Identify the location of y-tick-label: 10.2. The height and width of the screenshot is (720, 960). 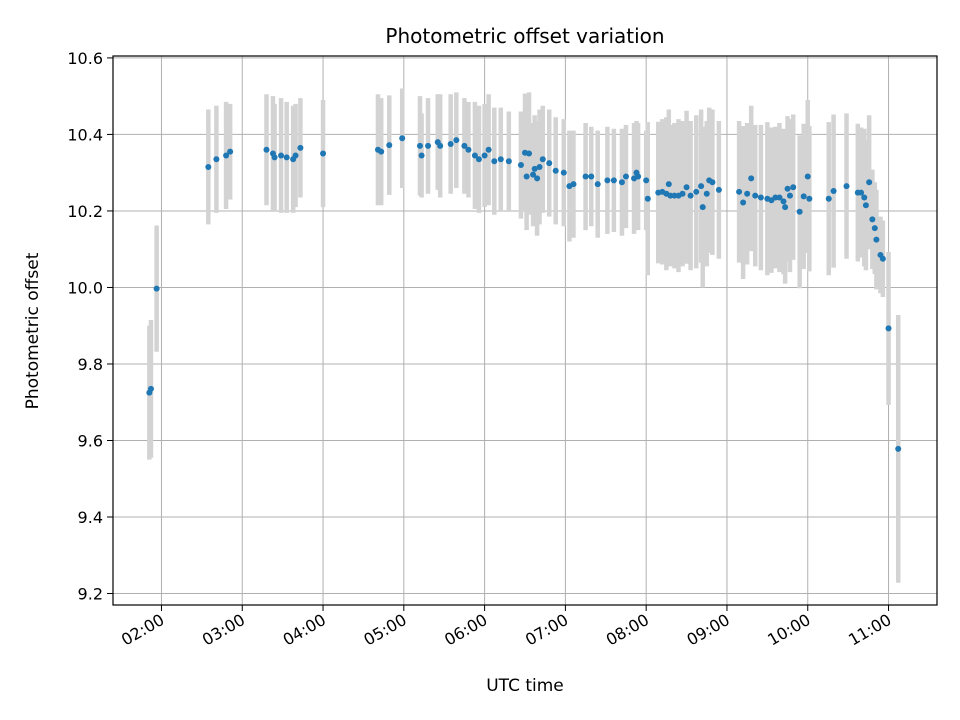
(85, 211).